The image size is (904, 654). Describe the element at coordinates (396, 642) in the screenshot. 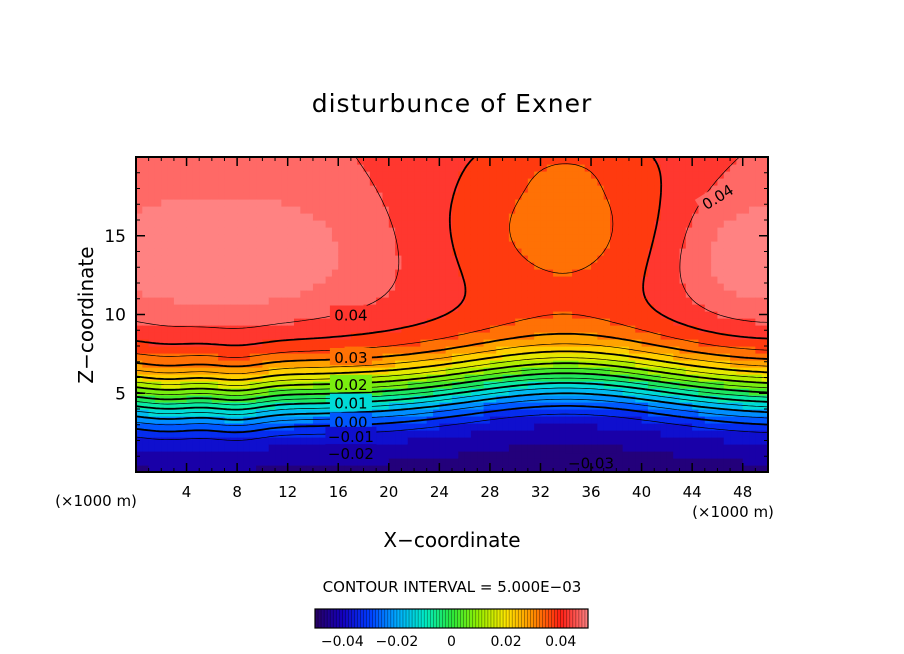

I see `colorbar-tick-label: −0.02` at that location.